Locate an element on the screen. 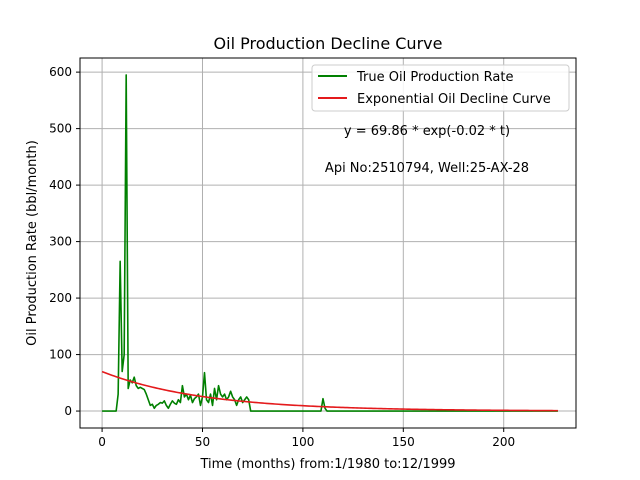 This screenshot has height=480, width=640. well-annotation: Api No:2510794, Well:25-AX-28 is located at coordinates (427, 168).